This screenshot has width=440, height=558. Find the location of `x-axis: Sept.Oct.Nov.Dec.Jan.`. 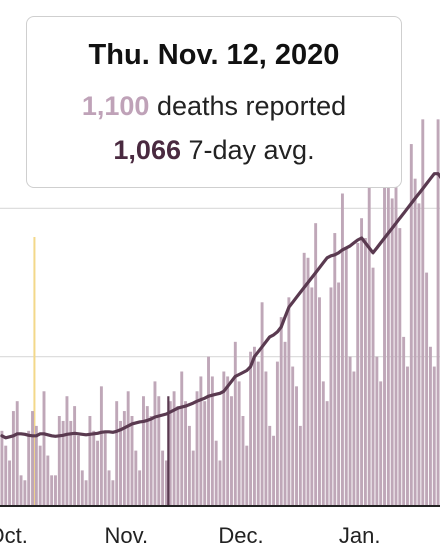

x-axis: Sept.Oct.Nov.Dec.Jan. is located at coordinates (220, 526).